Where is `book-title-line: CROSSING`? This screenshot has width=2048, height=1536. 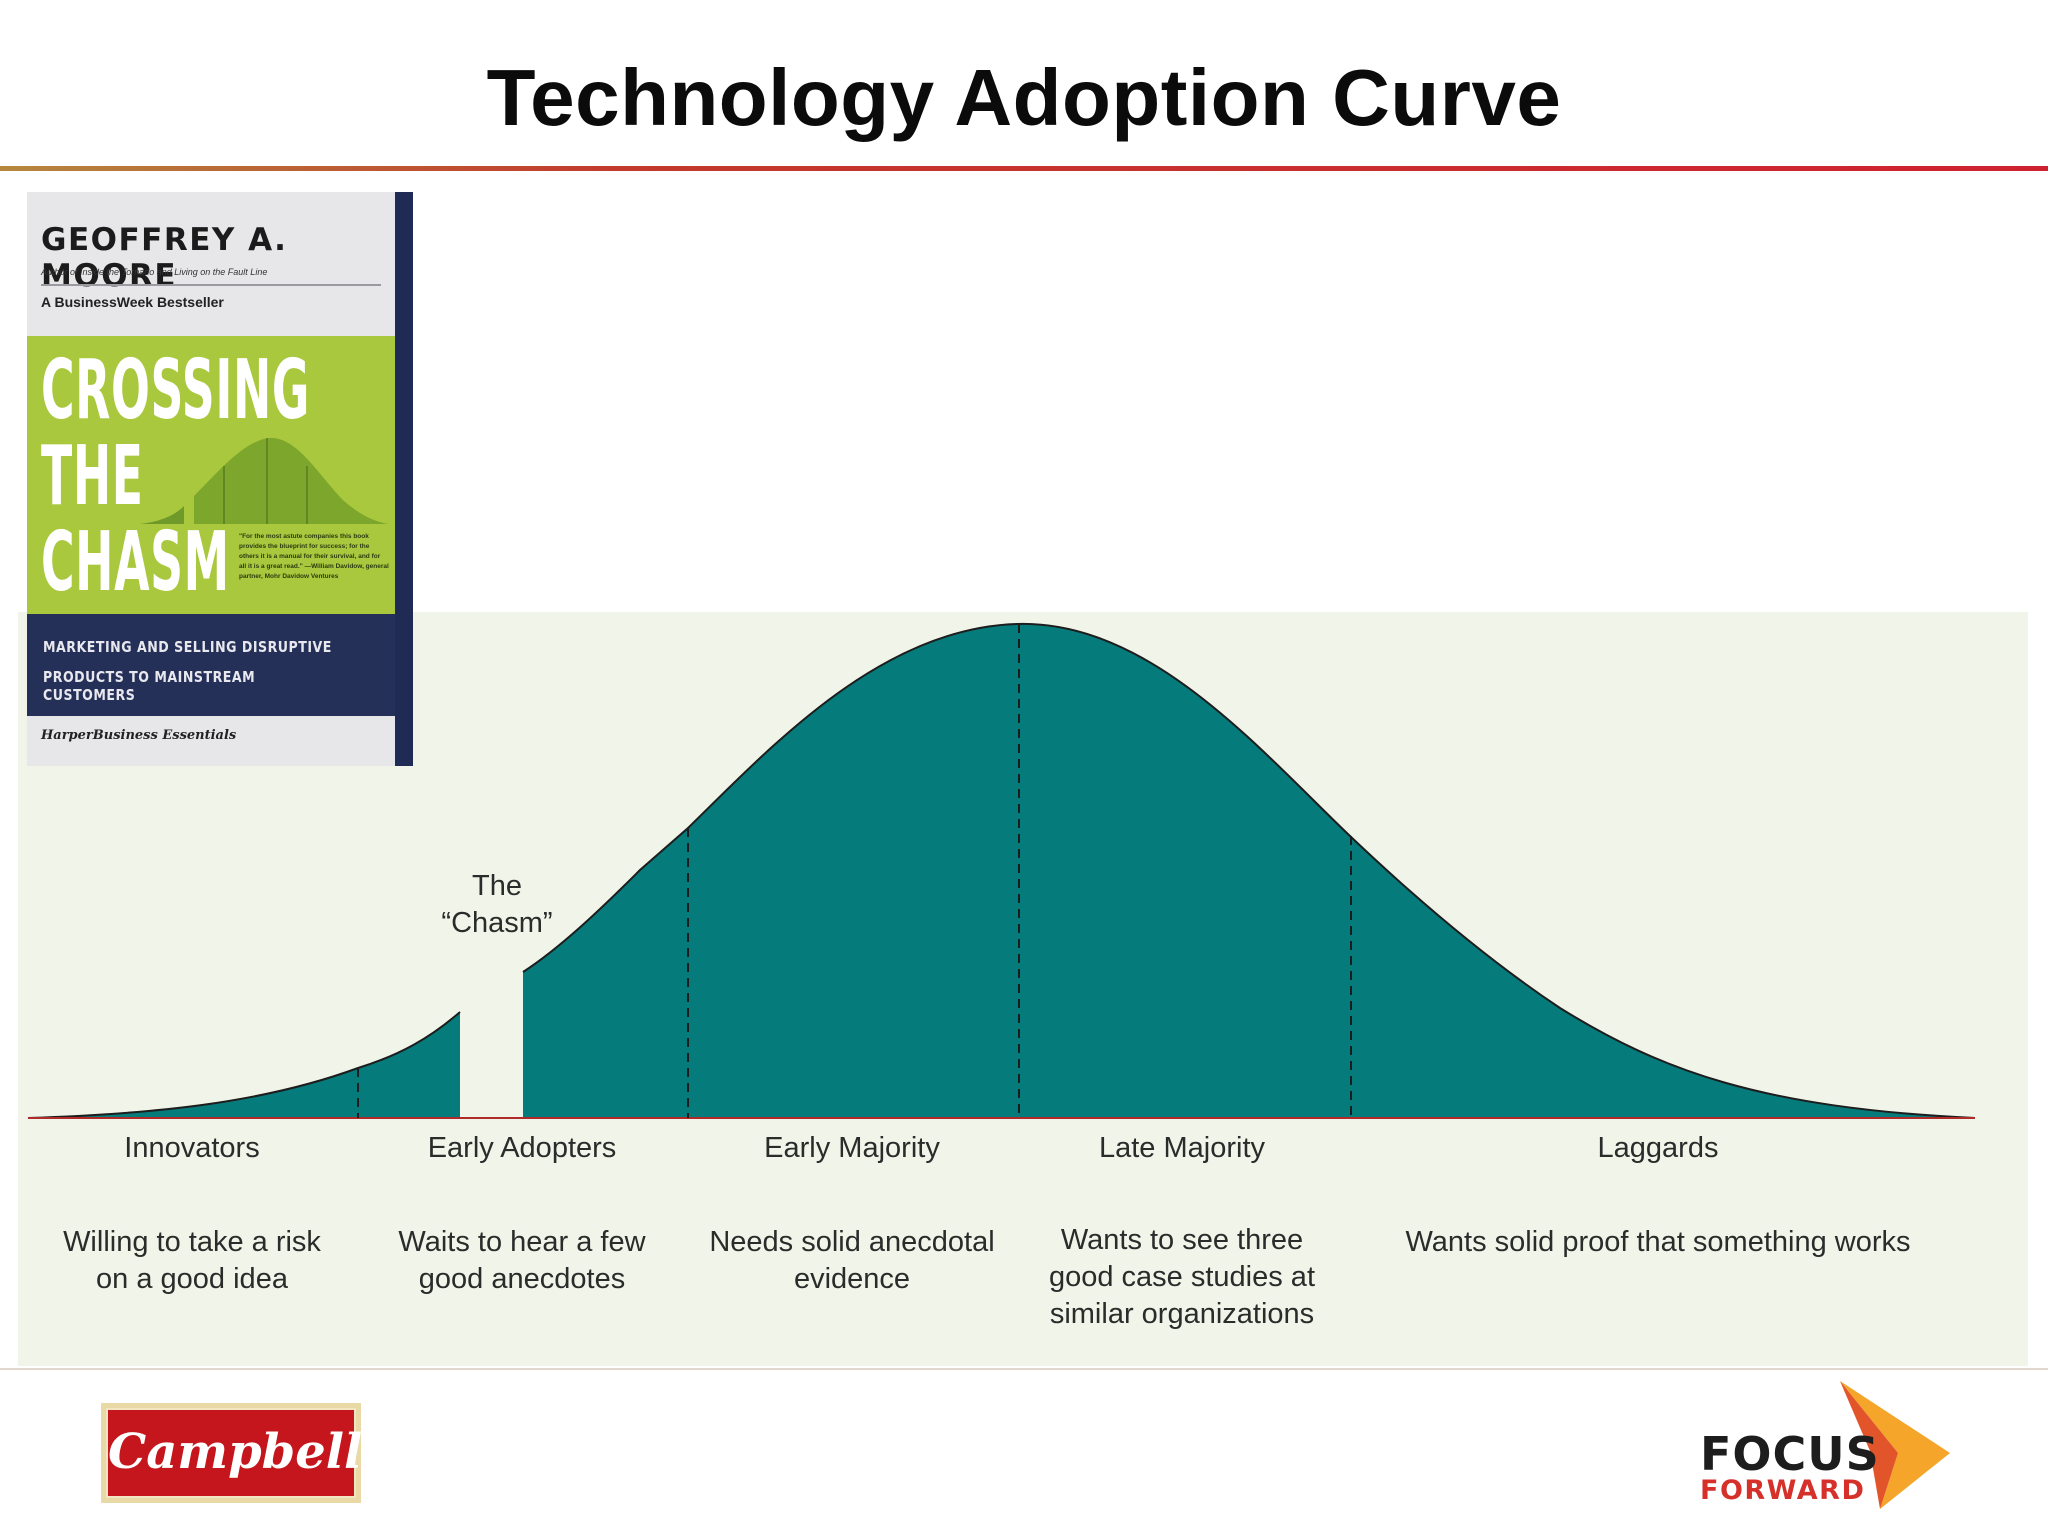 book-title-line: CROSSING is located at coordinates (176, 390).